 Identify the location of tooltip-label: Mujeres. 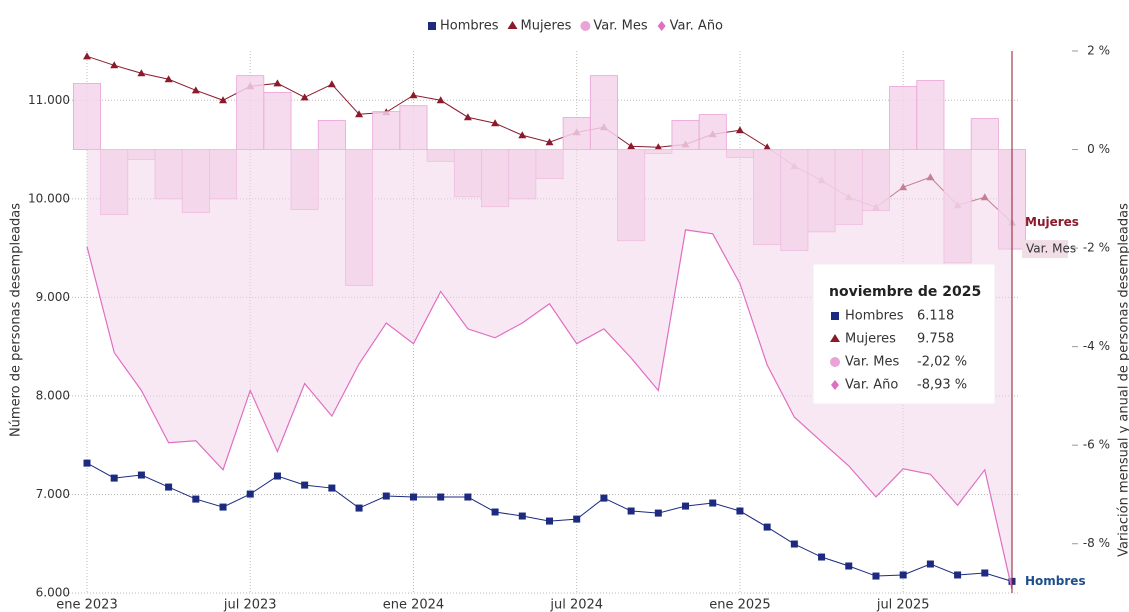
(870, 339).